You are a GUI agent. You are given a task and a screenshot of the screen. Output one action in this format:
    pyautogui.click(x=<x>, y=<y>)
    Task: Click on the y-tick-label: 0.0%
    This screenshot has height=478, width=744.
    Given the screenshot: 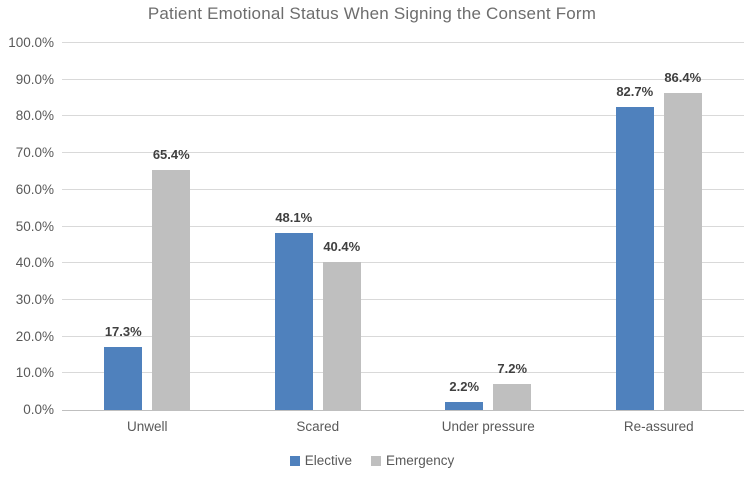 What is the action you would take?
    pyautogui.click(x=38, y=409)
    